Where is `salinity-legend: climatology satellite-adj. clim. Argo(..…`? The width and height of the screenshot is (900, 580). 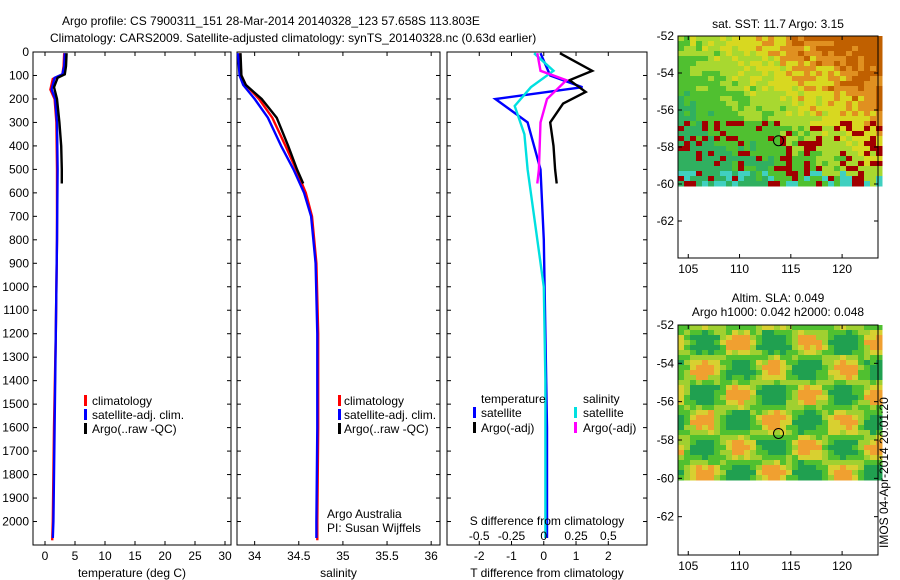 salinity-legend: climatology satellite-adj. clim. Argo(..… is located at coordinates (381, 464).